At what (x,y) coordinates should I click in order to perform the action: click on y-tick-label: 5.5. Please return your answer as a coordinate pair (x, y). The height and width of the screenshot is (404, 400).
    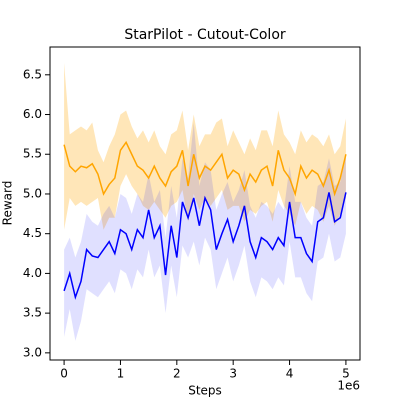
    Looking at the image, I should click on (32, 154).